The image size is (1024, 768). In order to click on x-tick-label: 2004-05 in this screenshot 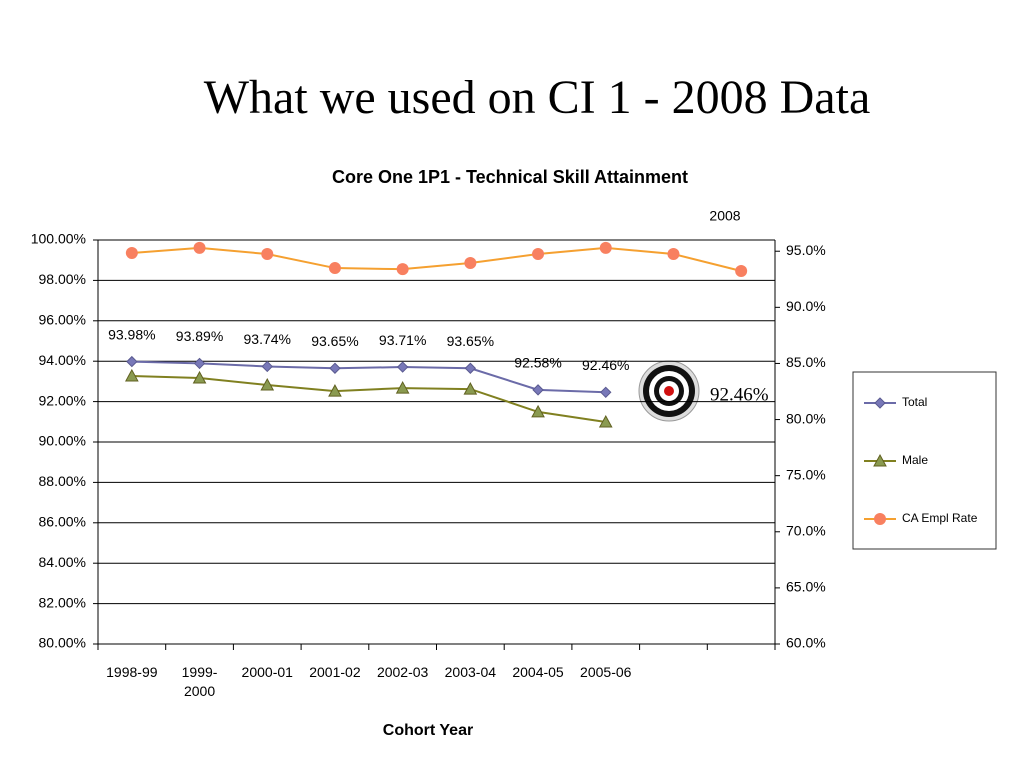, I will do `click(538, 672)`.